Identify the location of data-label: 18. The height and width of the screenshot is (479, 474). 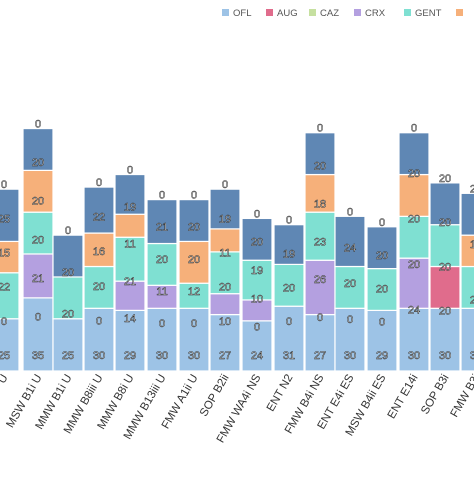
(320, 204).